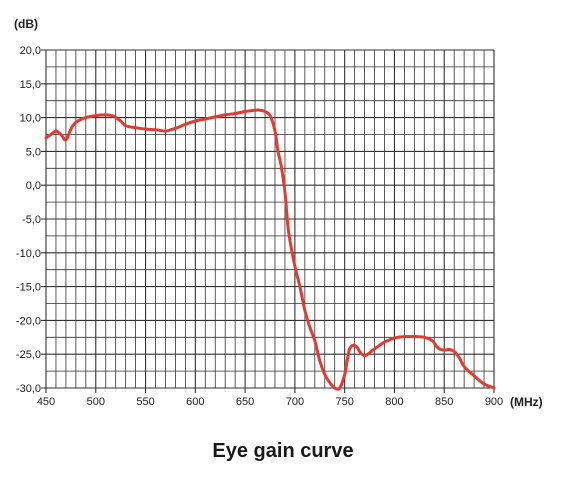  Describe the element at coordinates (283, 451) in the screenshot. I see `chart-title: Eye gain curve` at that location.